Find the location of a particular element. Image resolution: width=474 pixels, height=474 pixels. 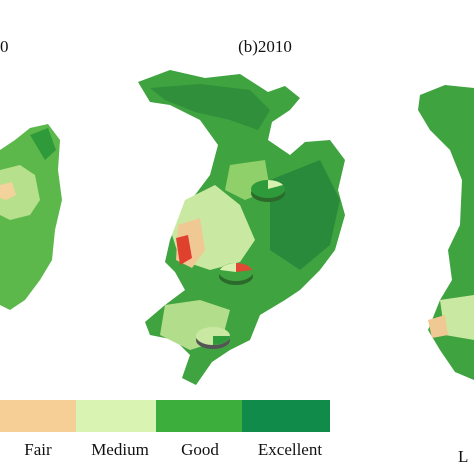

panel-title: (b)2010 is located at coordinates (265, 46).